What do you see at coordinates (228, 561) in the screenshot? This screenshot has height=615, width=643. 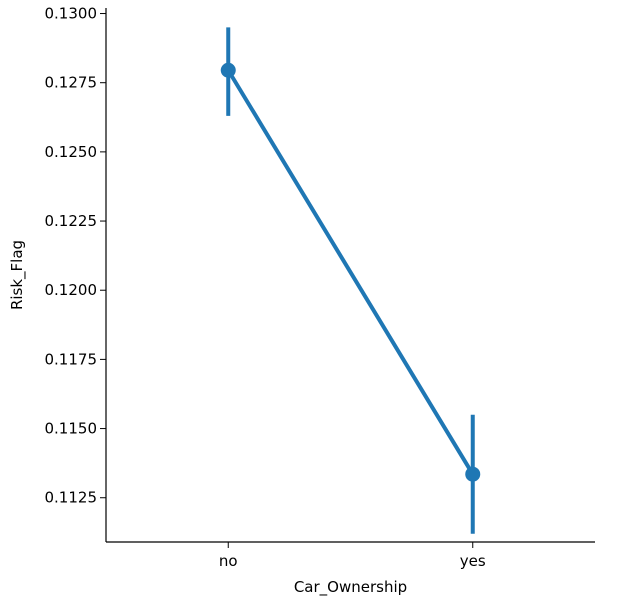 I see `x-tick-label: no` at bounding box center [228, 561].